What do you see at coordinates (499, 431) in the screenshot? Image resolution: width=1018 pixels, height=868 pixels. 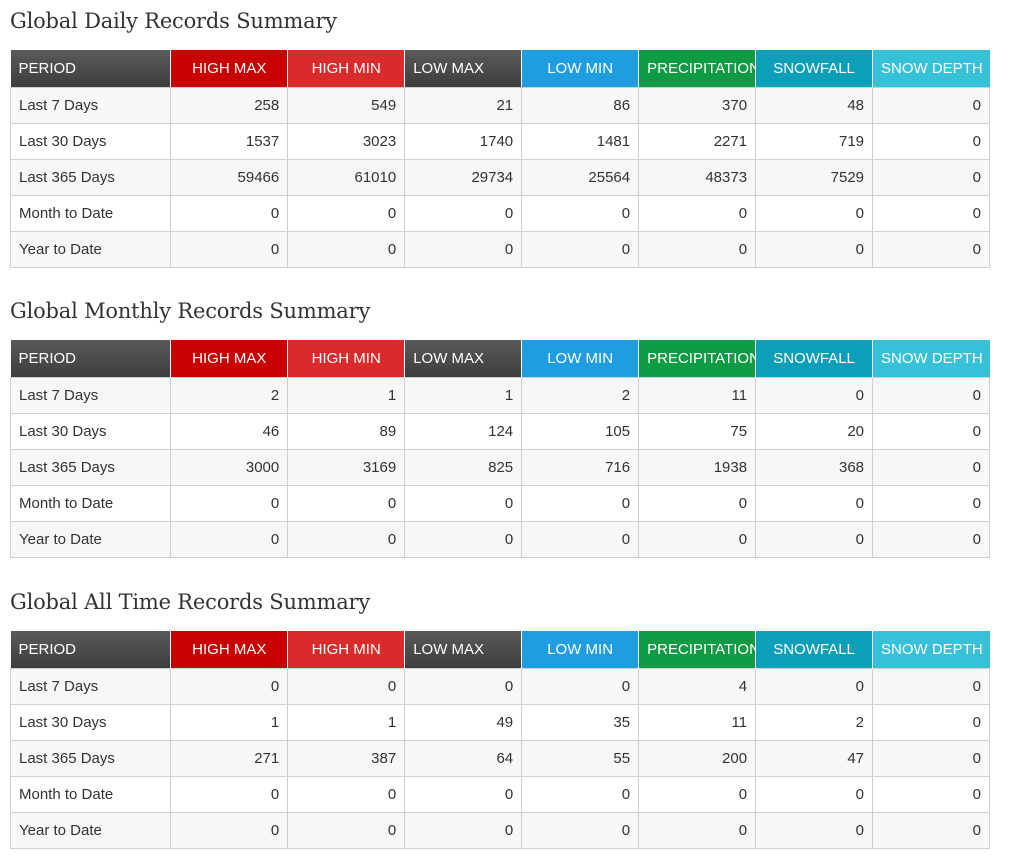 I see `table-row: Last 30 Days 46 89 124 105 75 20 0` at bounding box center [499, 431].